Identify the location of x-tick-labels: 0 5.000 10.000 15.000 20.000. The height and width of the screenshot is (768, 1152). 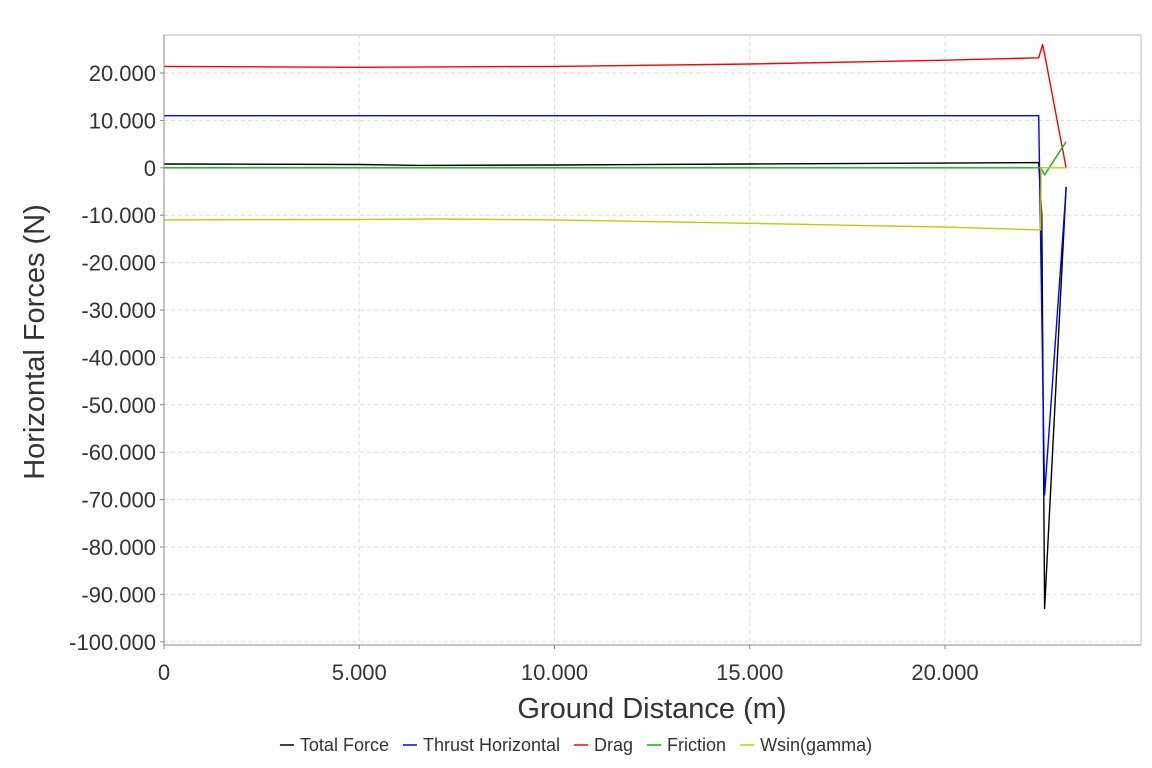
(568, 672).